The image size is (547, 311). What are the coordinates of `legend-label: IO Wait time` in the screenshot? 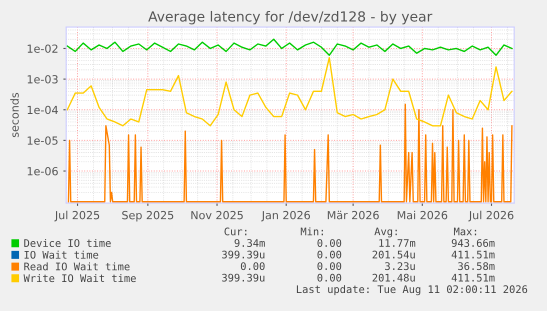 It's located at (61, 254).